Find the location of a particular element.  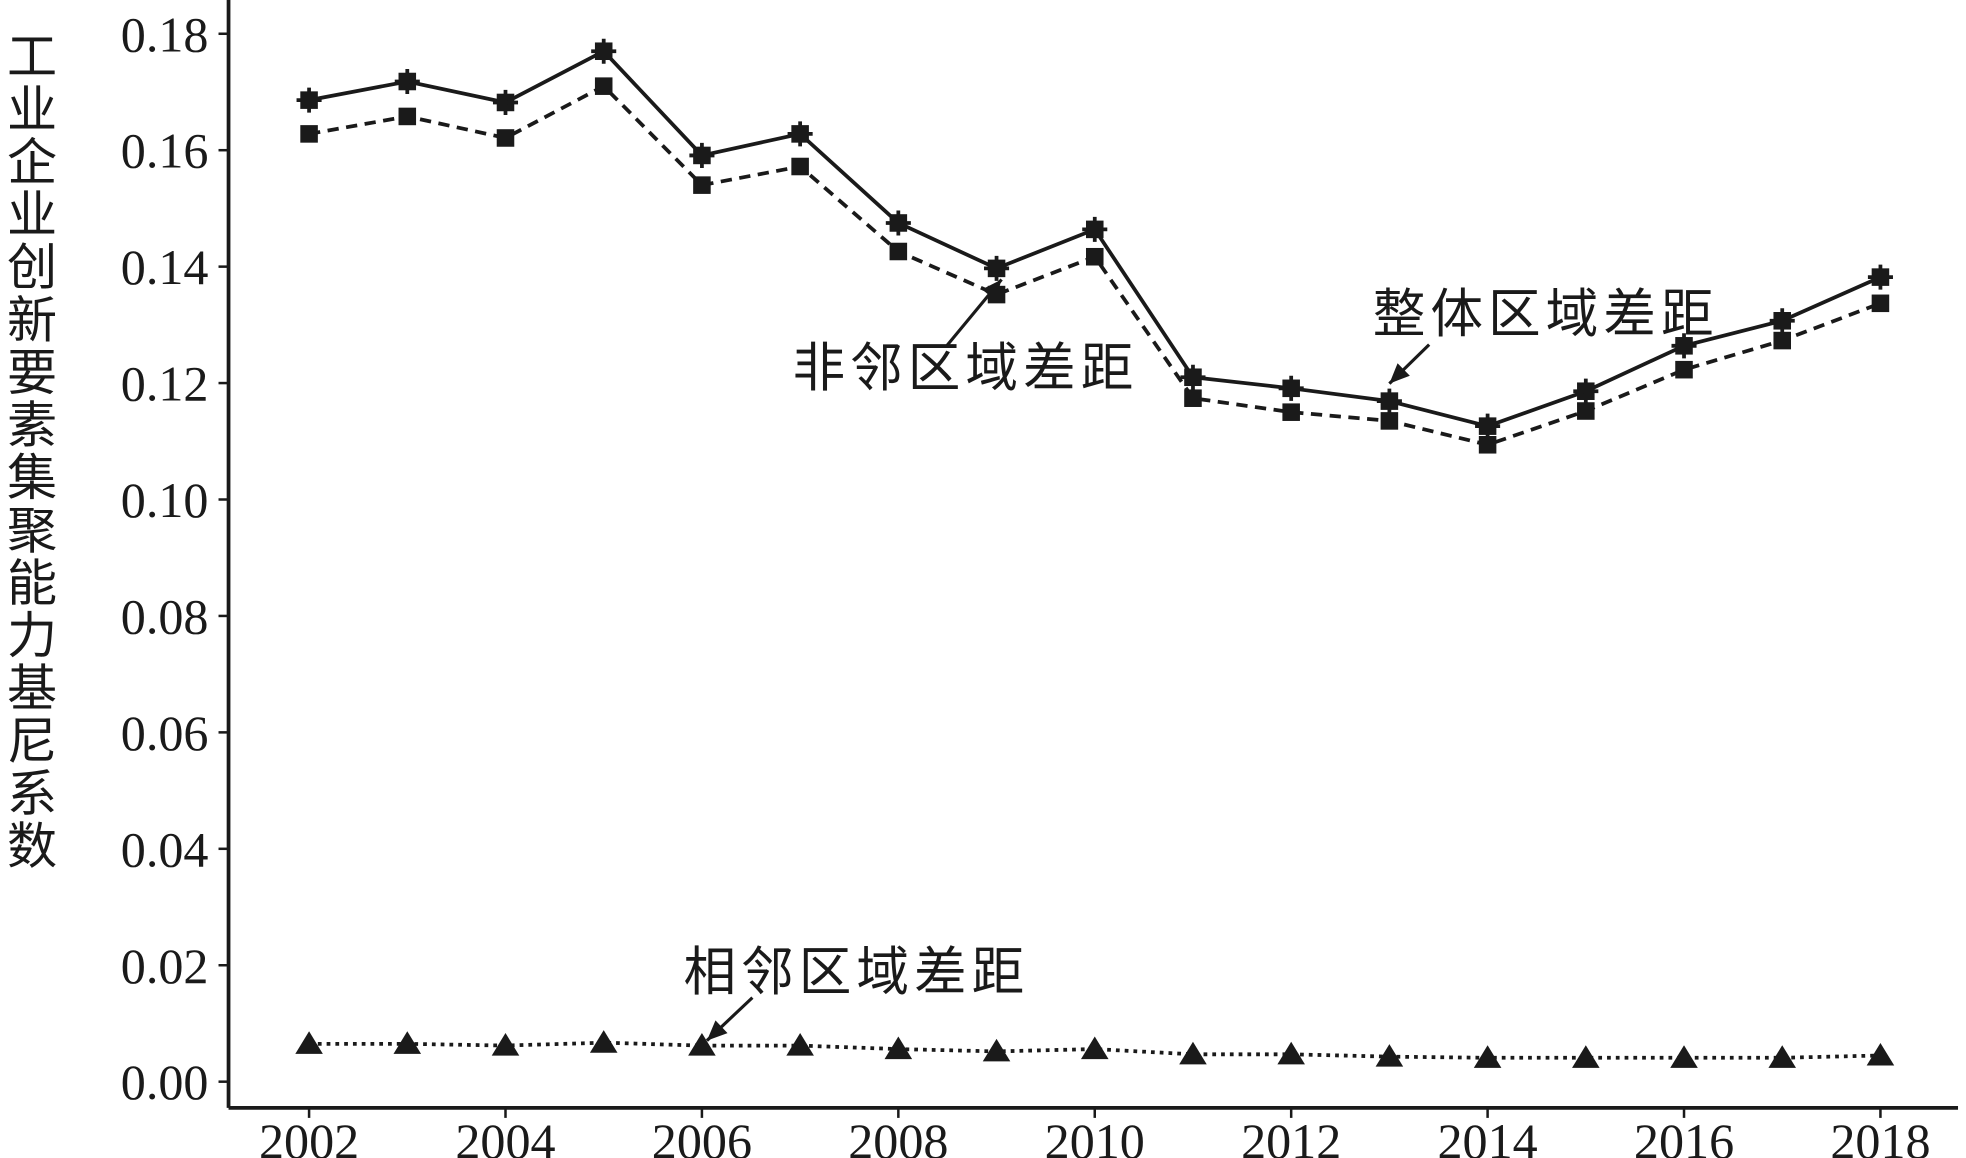

y-tick-label: 0.02 is located at coordinates (165, 966).